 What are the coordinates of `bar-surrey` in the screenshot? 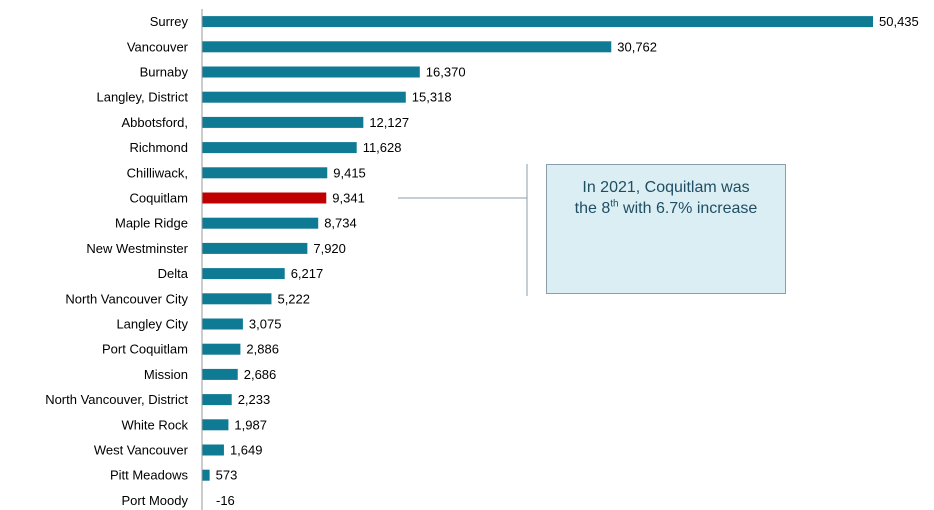 It's located at (537, 22).